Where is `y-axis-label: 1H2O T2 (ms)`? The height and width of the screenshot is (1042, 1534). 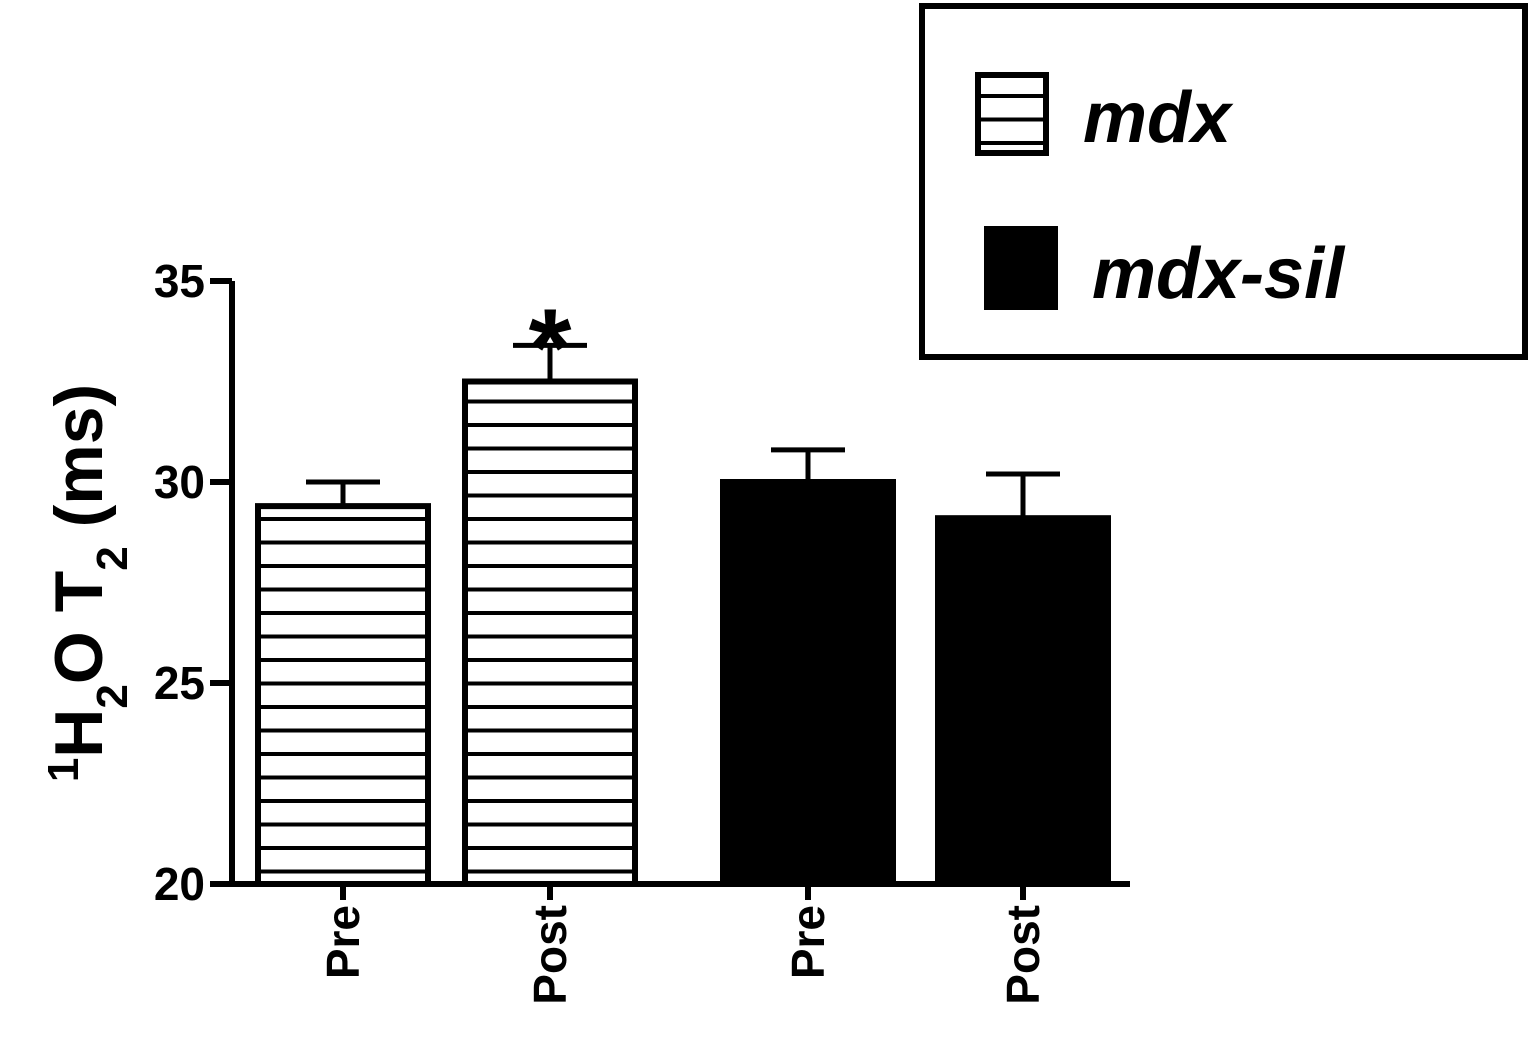
y-axis-label: 1H2O T2 (ms) is located at coordinates (88, 583).